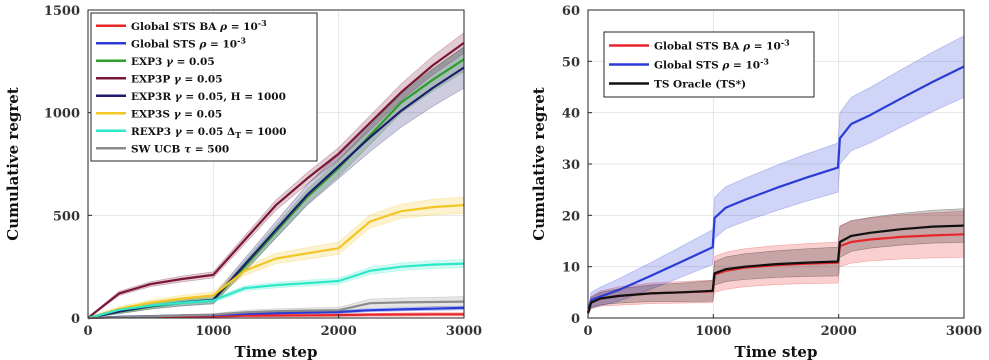 This screenshot has width=989, height=360. I want to click on legend-label: EXP3R γ = 0.05, H = 1000, so click(208, 97).